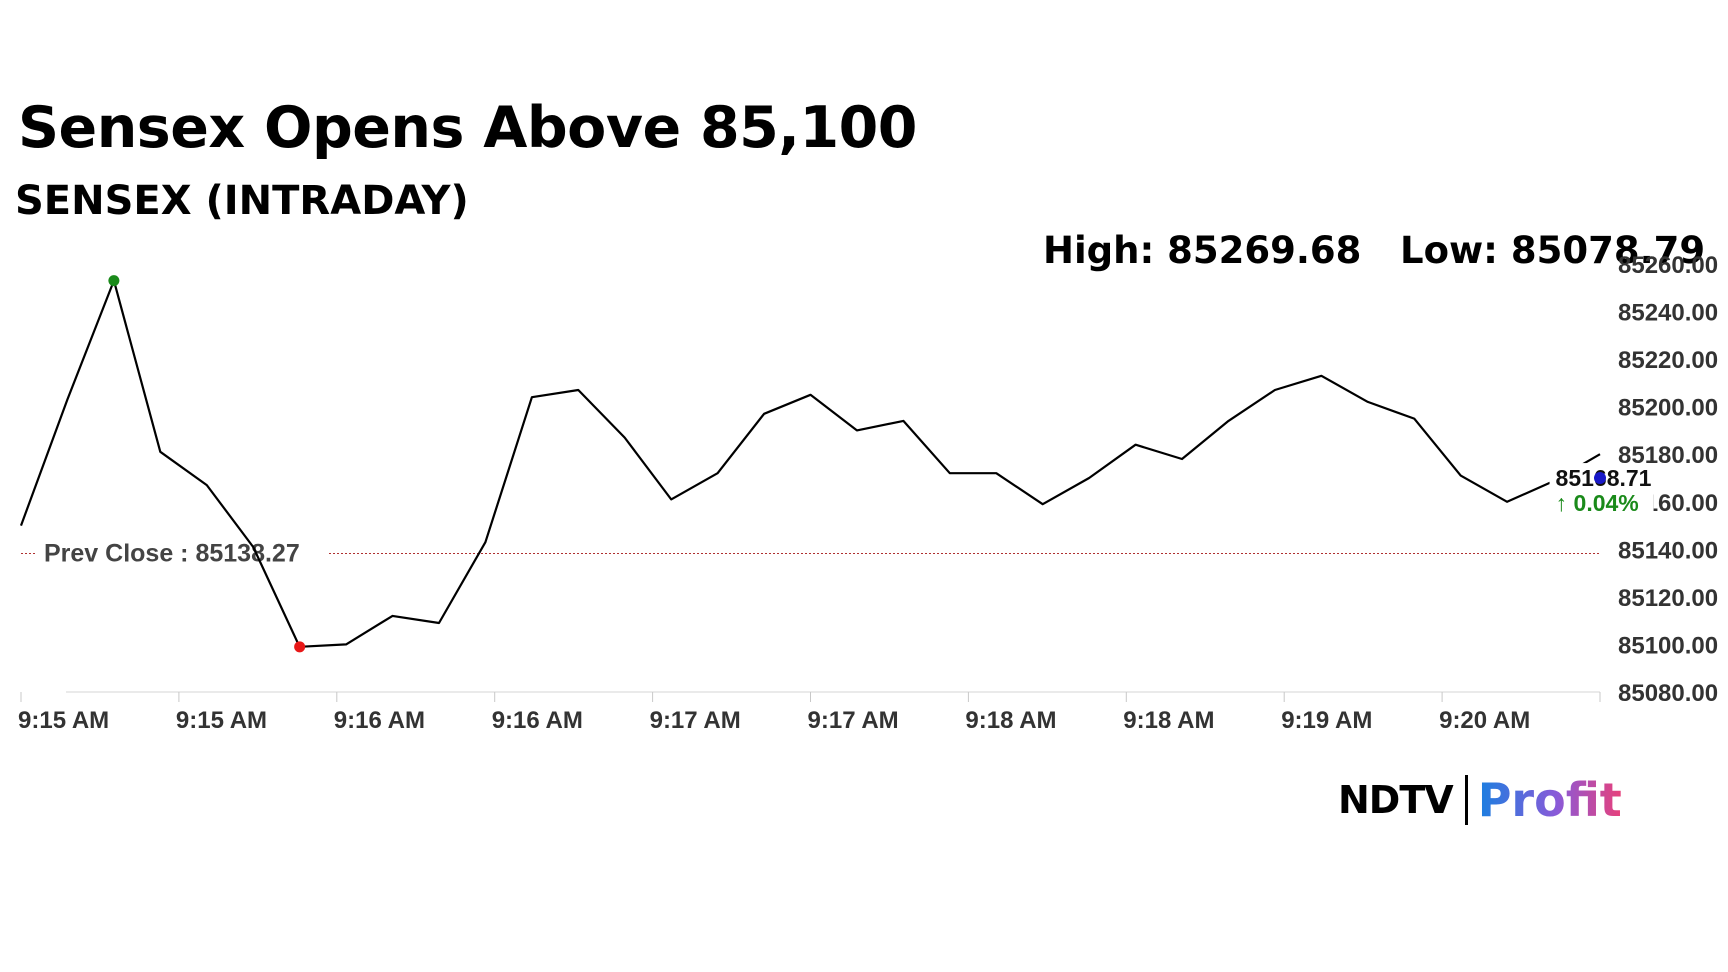  I want to click on change-label: 0.04%, so click(1606, 503).